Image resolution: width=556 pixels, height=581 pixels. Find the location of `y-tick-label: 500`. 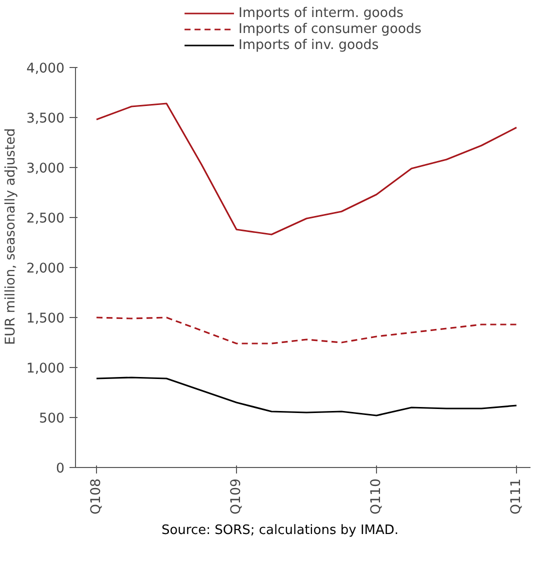

y-tick-label: 500 is located at coordinates (52, 419).